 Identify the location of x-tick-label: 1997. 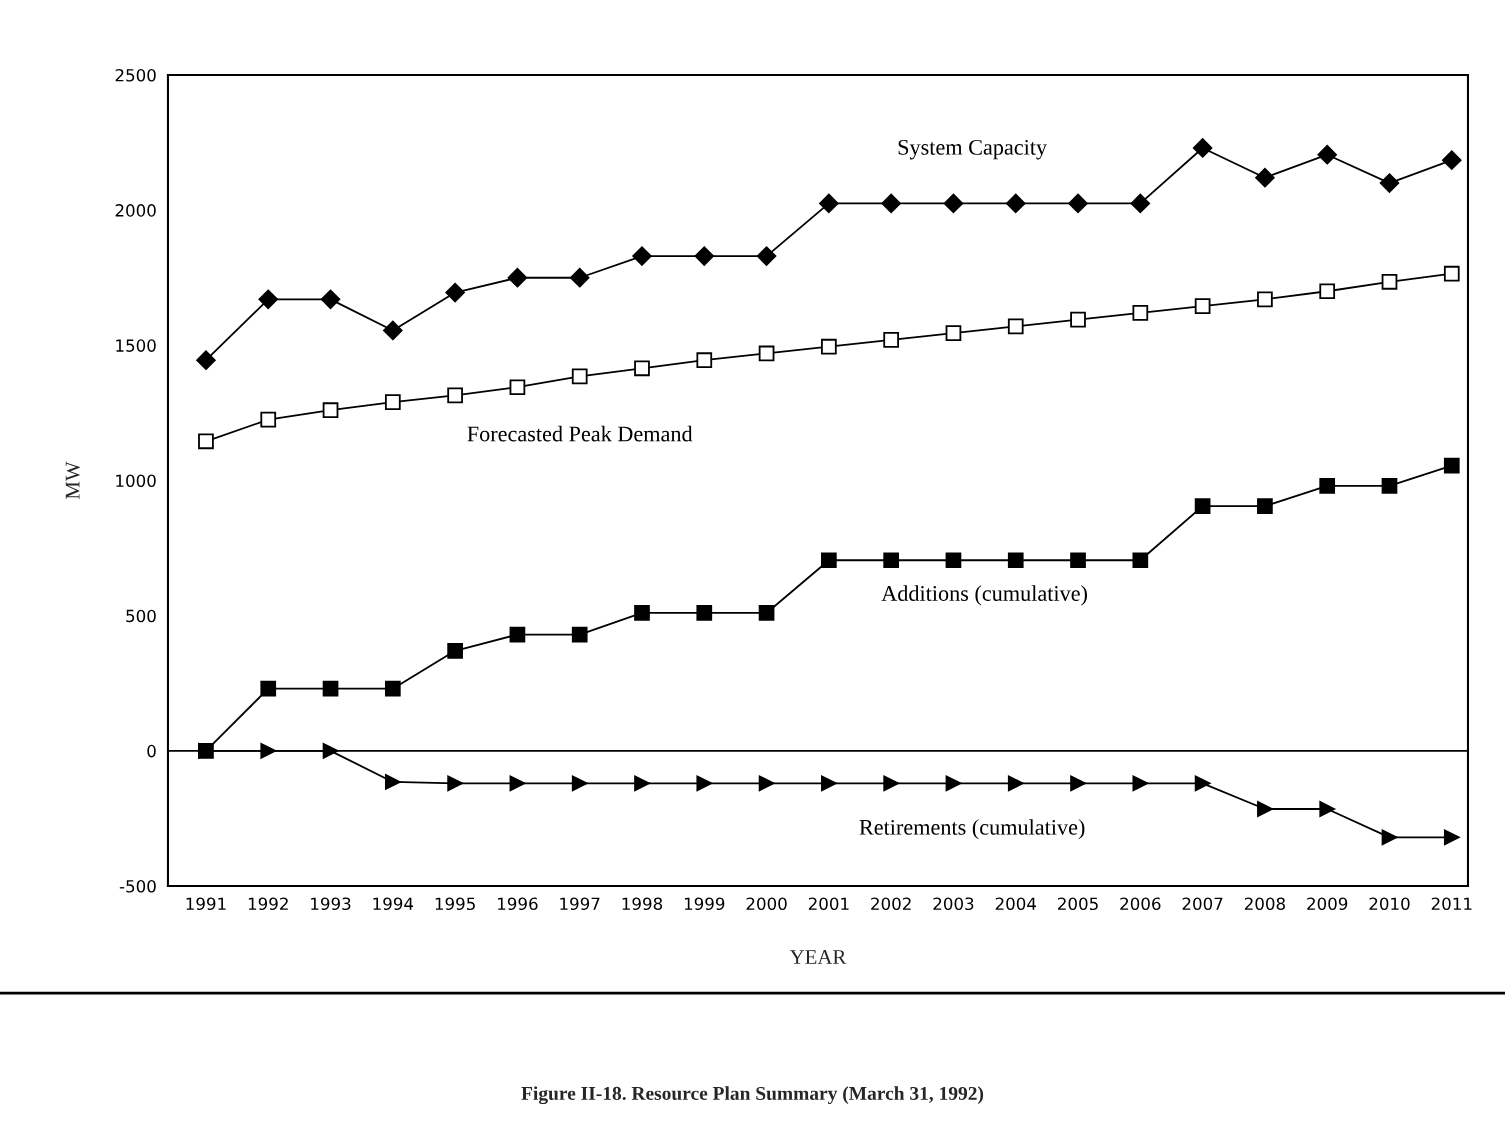
(580, 904).